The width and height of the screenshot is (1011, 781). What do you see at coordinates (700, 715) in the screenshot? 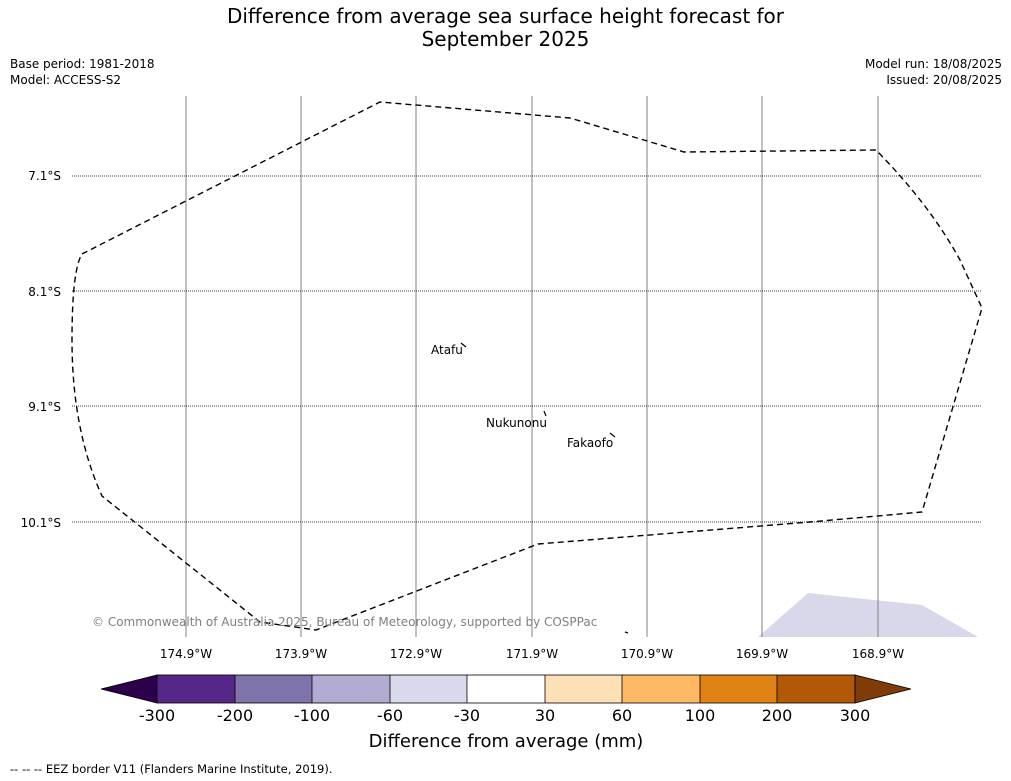
I see `colorbar-tick-label: 100` at bounding box center [700, 715].